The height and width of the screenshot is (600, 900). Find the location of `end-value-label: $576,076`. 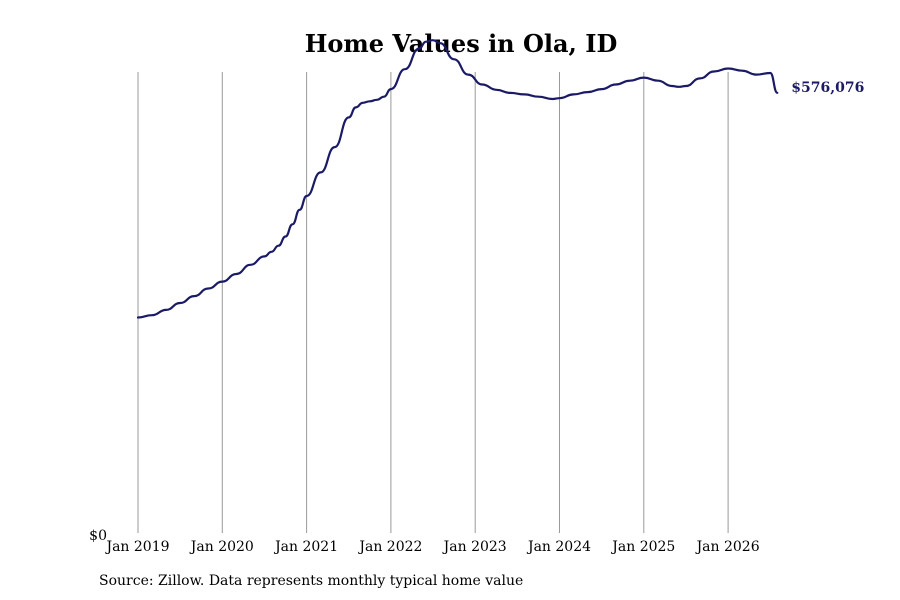

end-value-label: $576,076 is located at coordinates (827, 88).